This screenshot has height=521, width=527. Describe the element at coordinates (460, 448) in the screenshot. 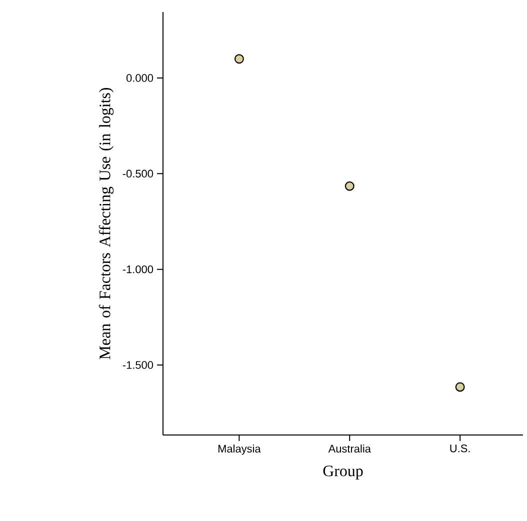

I see `x-tick-label: U.S.` at that location.